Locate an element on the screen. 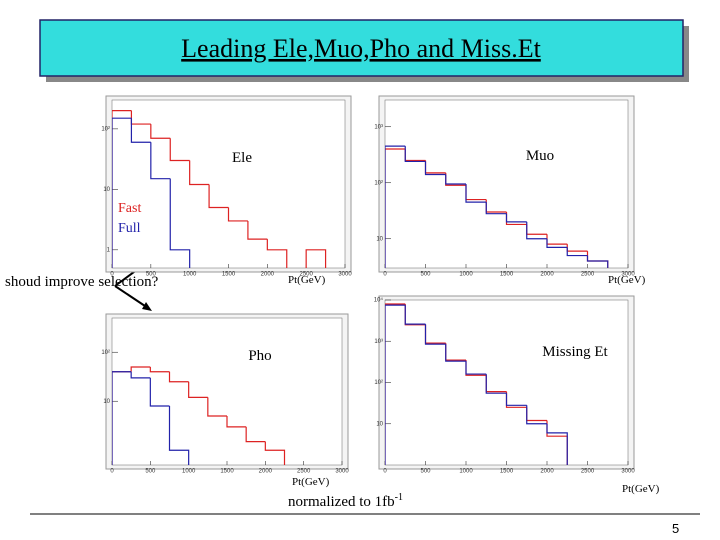 The width and height of the screenshot is (720, 540). panel-title: Missing Et is located at coordinates (575, 352).